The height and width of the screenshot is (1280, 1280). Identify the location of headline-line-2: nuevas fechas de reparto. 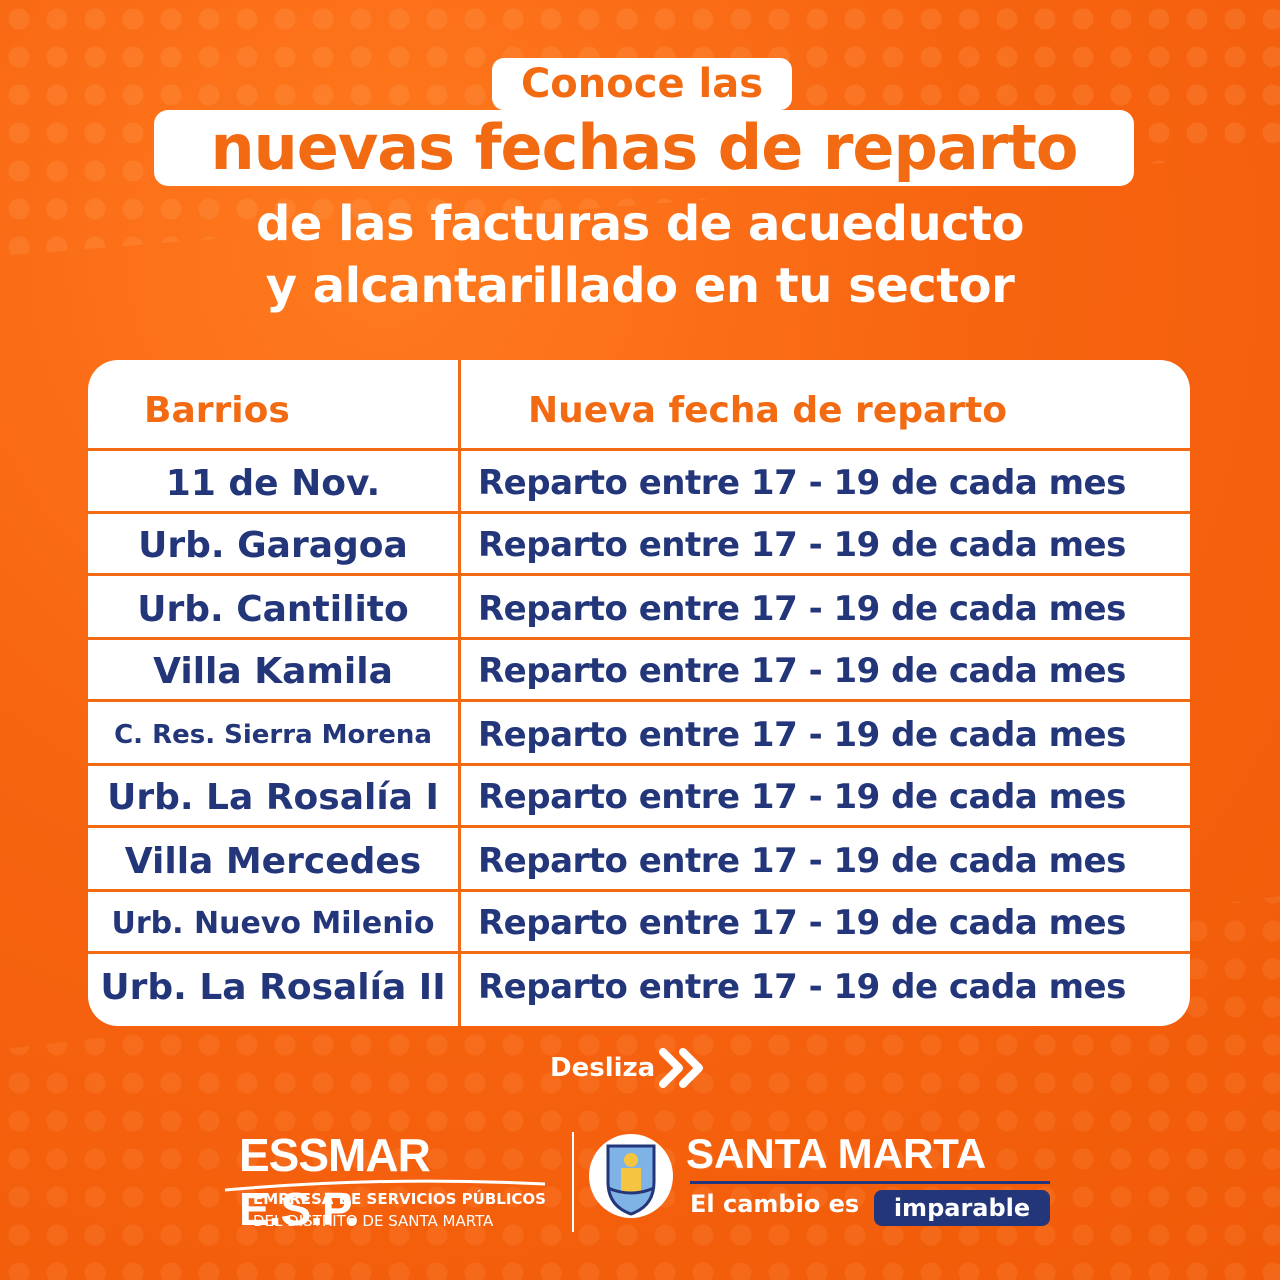
(644, 147).